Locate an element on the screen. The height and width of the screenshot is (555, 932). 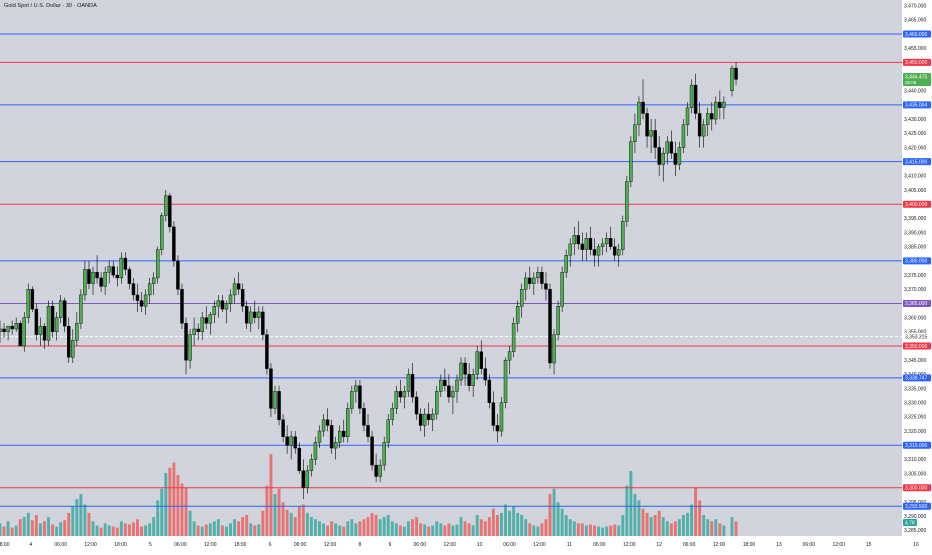
level-price-label: 3,300.000 is located at coordinates (916, 489).